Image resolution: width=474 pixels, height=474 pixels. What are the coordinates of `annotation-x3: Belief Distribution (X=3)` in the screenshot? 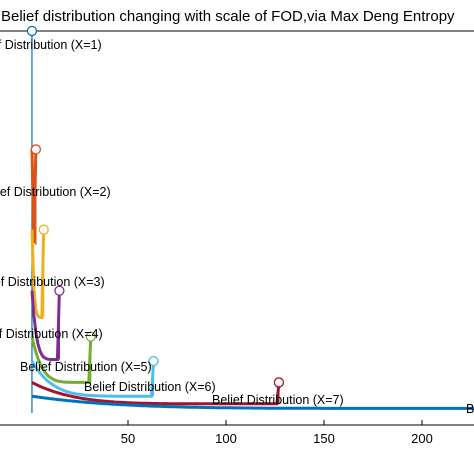 It's located at (52, 282).